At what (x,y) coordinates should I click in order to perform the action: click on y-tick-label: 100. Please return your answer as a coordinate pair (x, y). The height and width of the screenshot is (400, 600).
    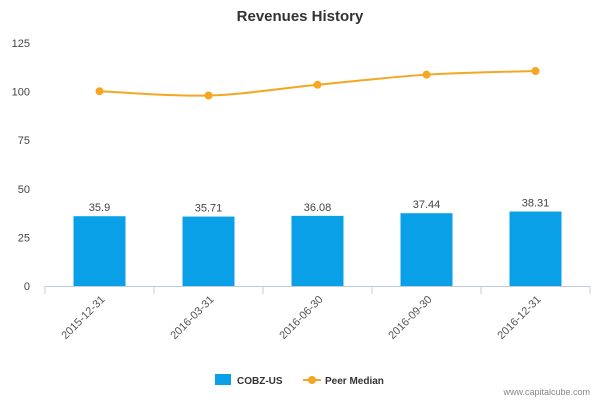
    Looking at the image, I should click on (21, 93).